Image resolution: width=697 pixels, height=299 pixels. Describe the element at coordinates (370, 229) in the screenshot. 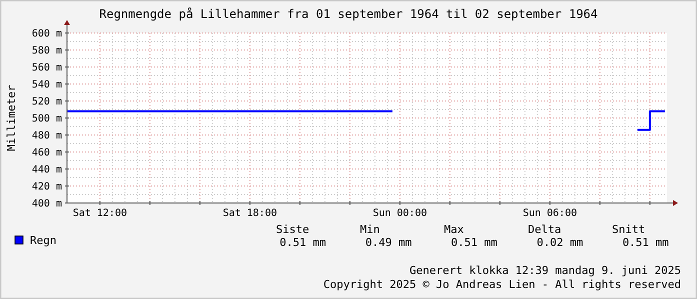

I see `text: Min` at that location.